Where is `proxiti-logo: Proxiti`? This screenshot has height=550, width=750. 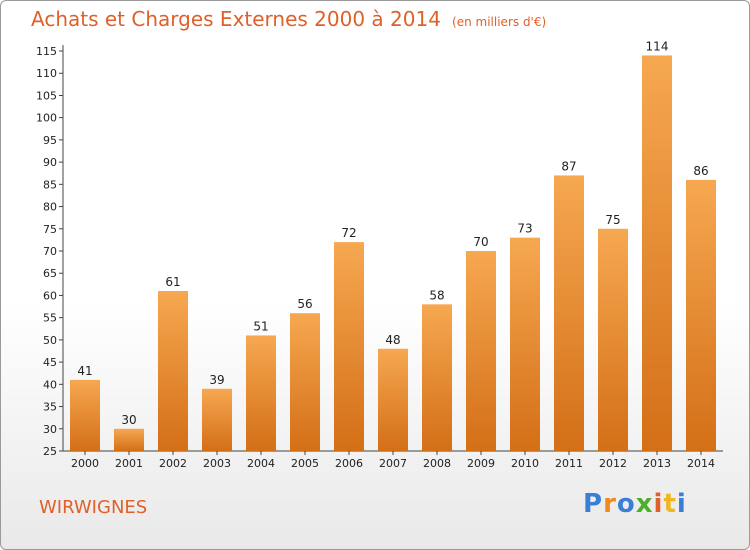 proxiti-logo: Proxiti is located at coordinates (635, 504).